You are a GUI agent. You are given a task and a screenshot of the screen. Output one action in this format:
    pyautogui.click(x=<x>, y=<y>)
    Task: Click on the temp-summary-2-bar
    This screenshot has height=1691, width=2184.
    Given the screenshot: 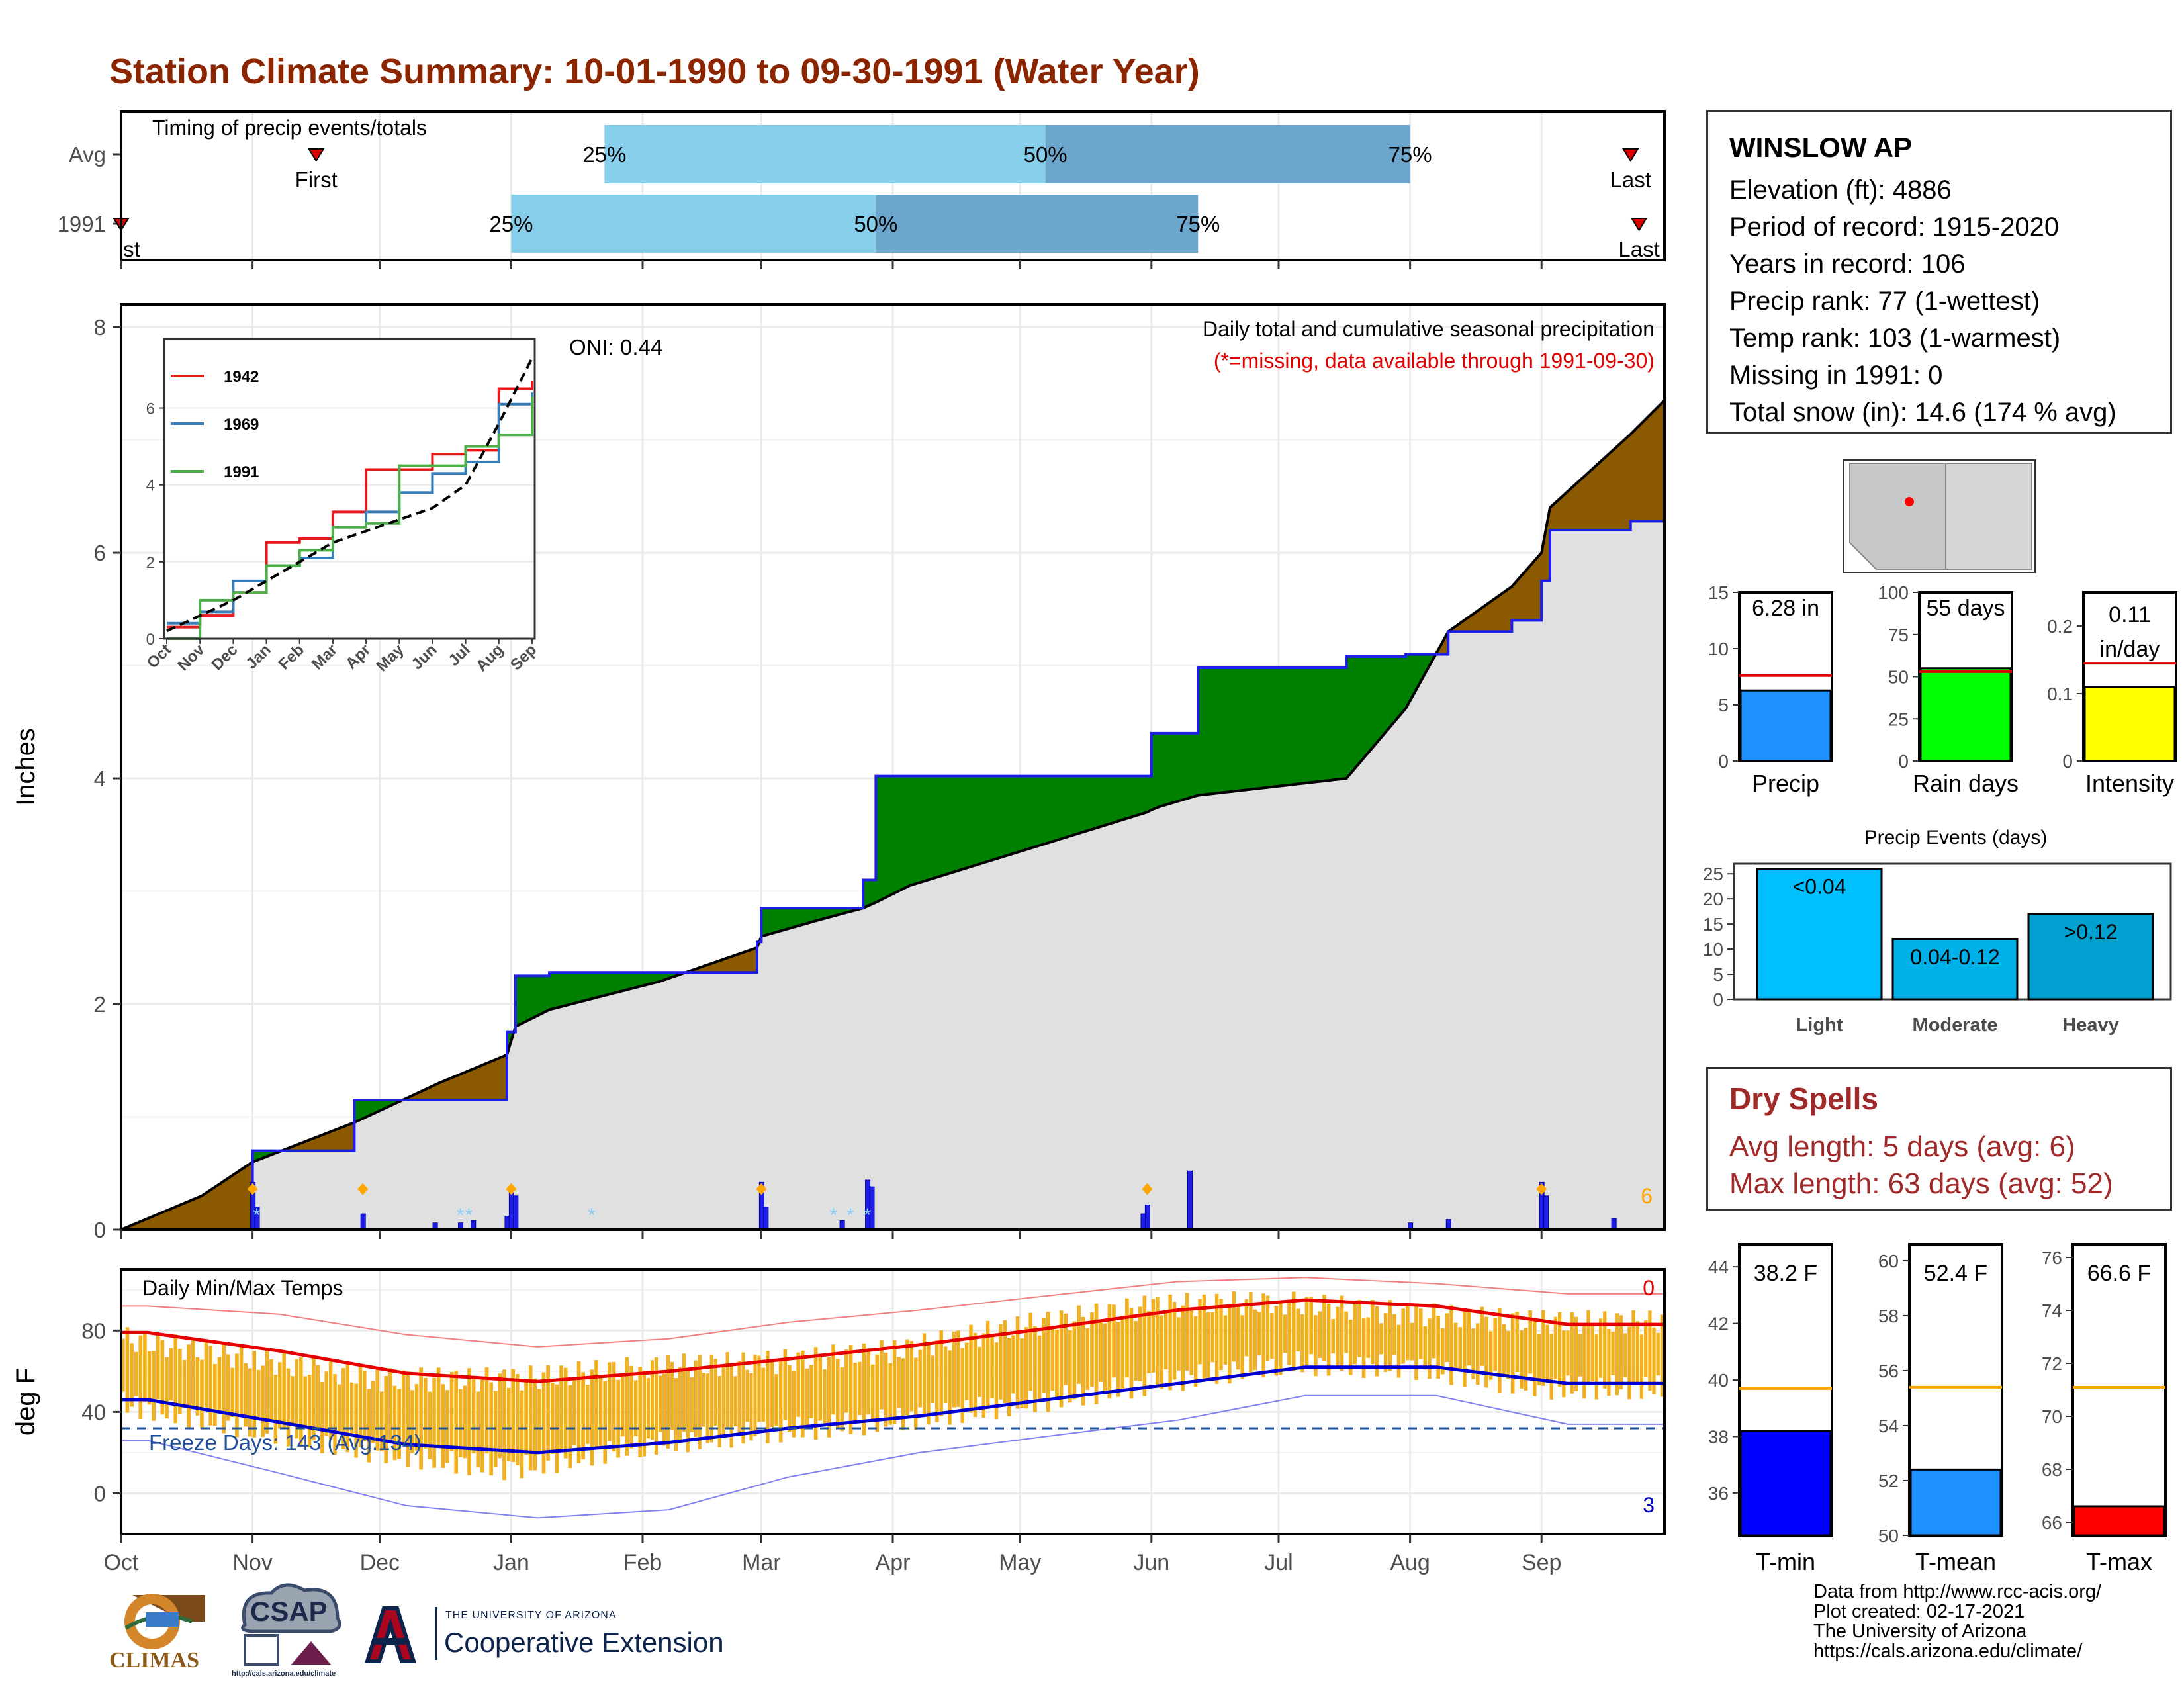 What is the action you would take?
    pyautogui.click(x=2119, y=1521)
    